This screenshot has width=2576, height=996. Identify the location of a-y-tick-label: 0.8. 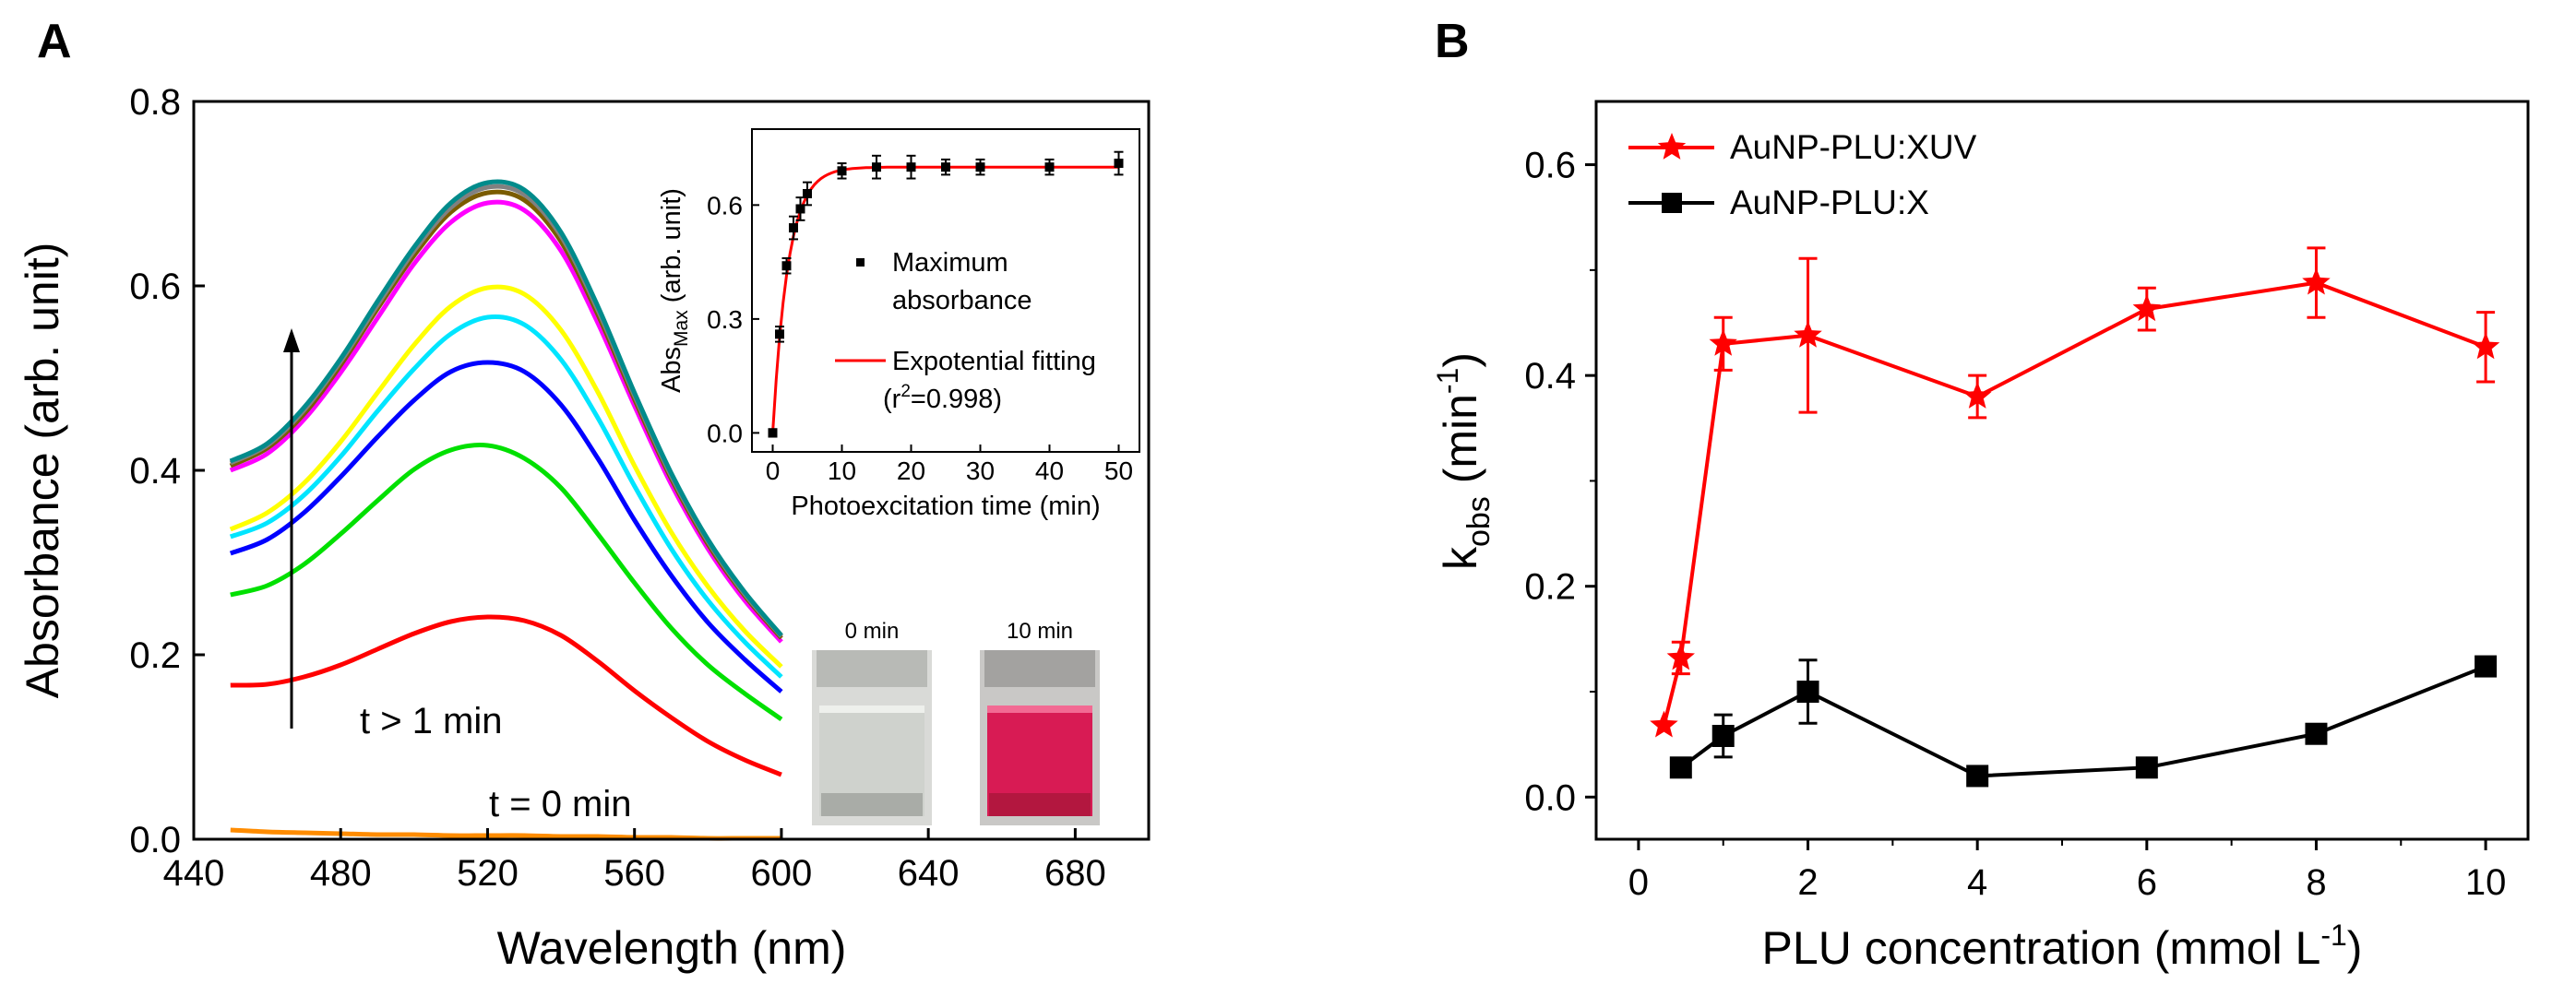
(155, 102).